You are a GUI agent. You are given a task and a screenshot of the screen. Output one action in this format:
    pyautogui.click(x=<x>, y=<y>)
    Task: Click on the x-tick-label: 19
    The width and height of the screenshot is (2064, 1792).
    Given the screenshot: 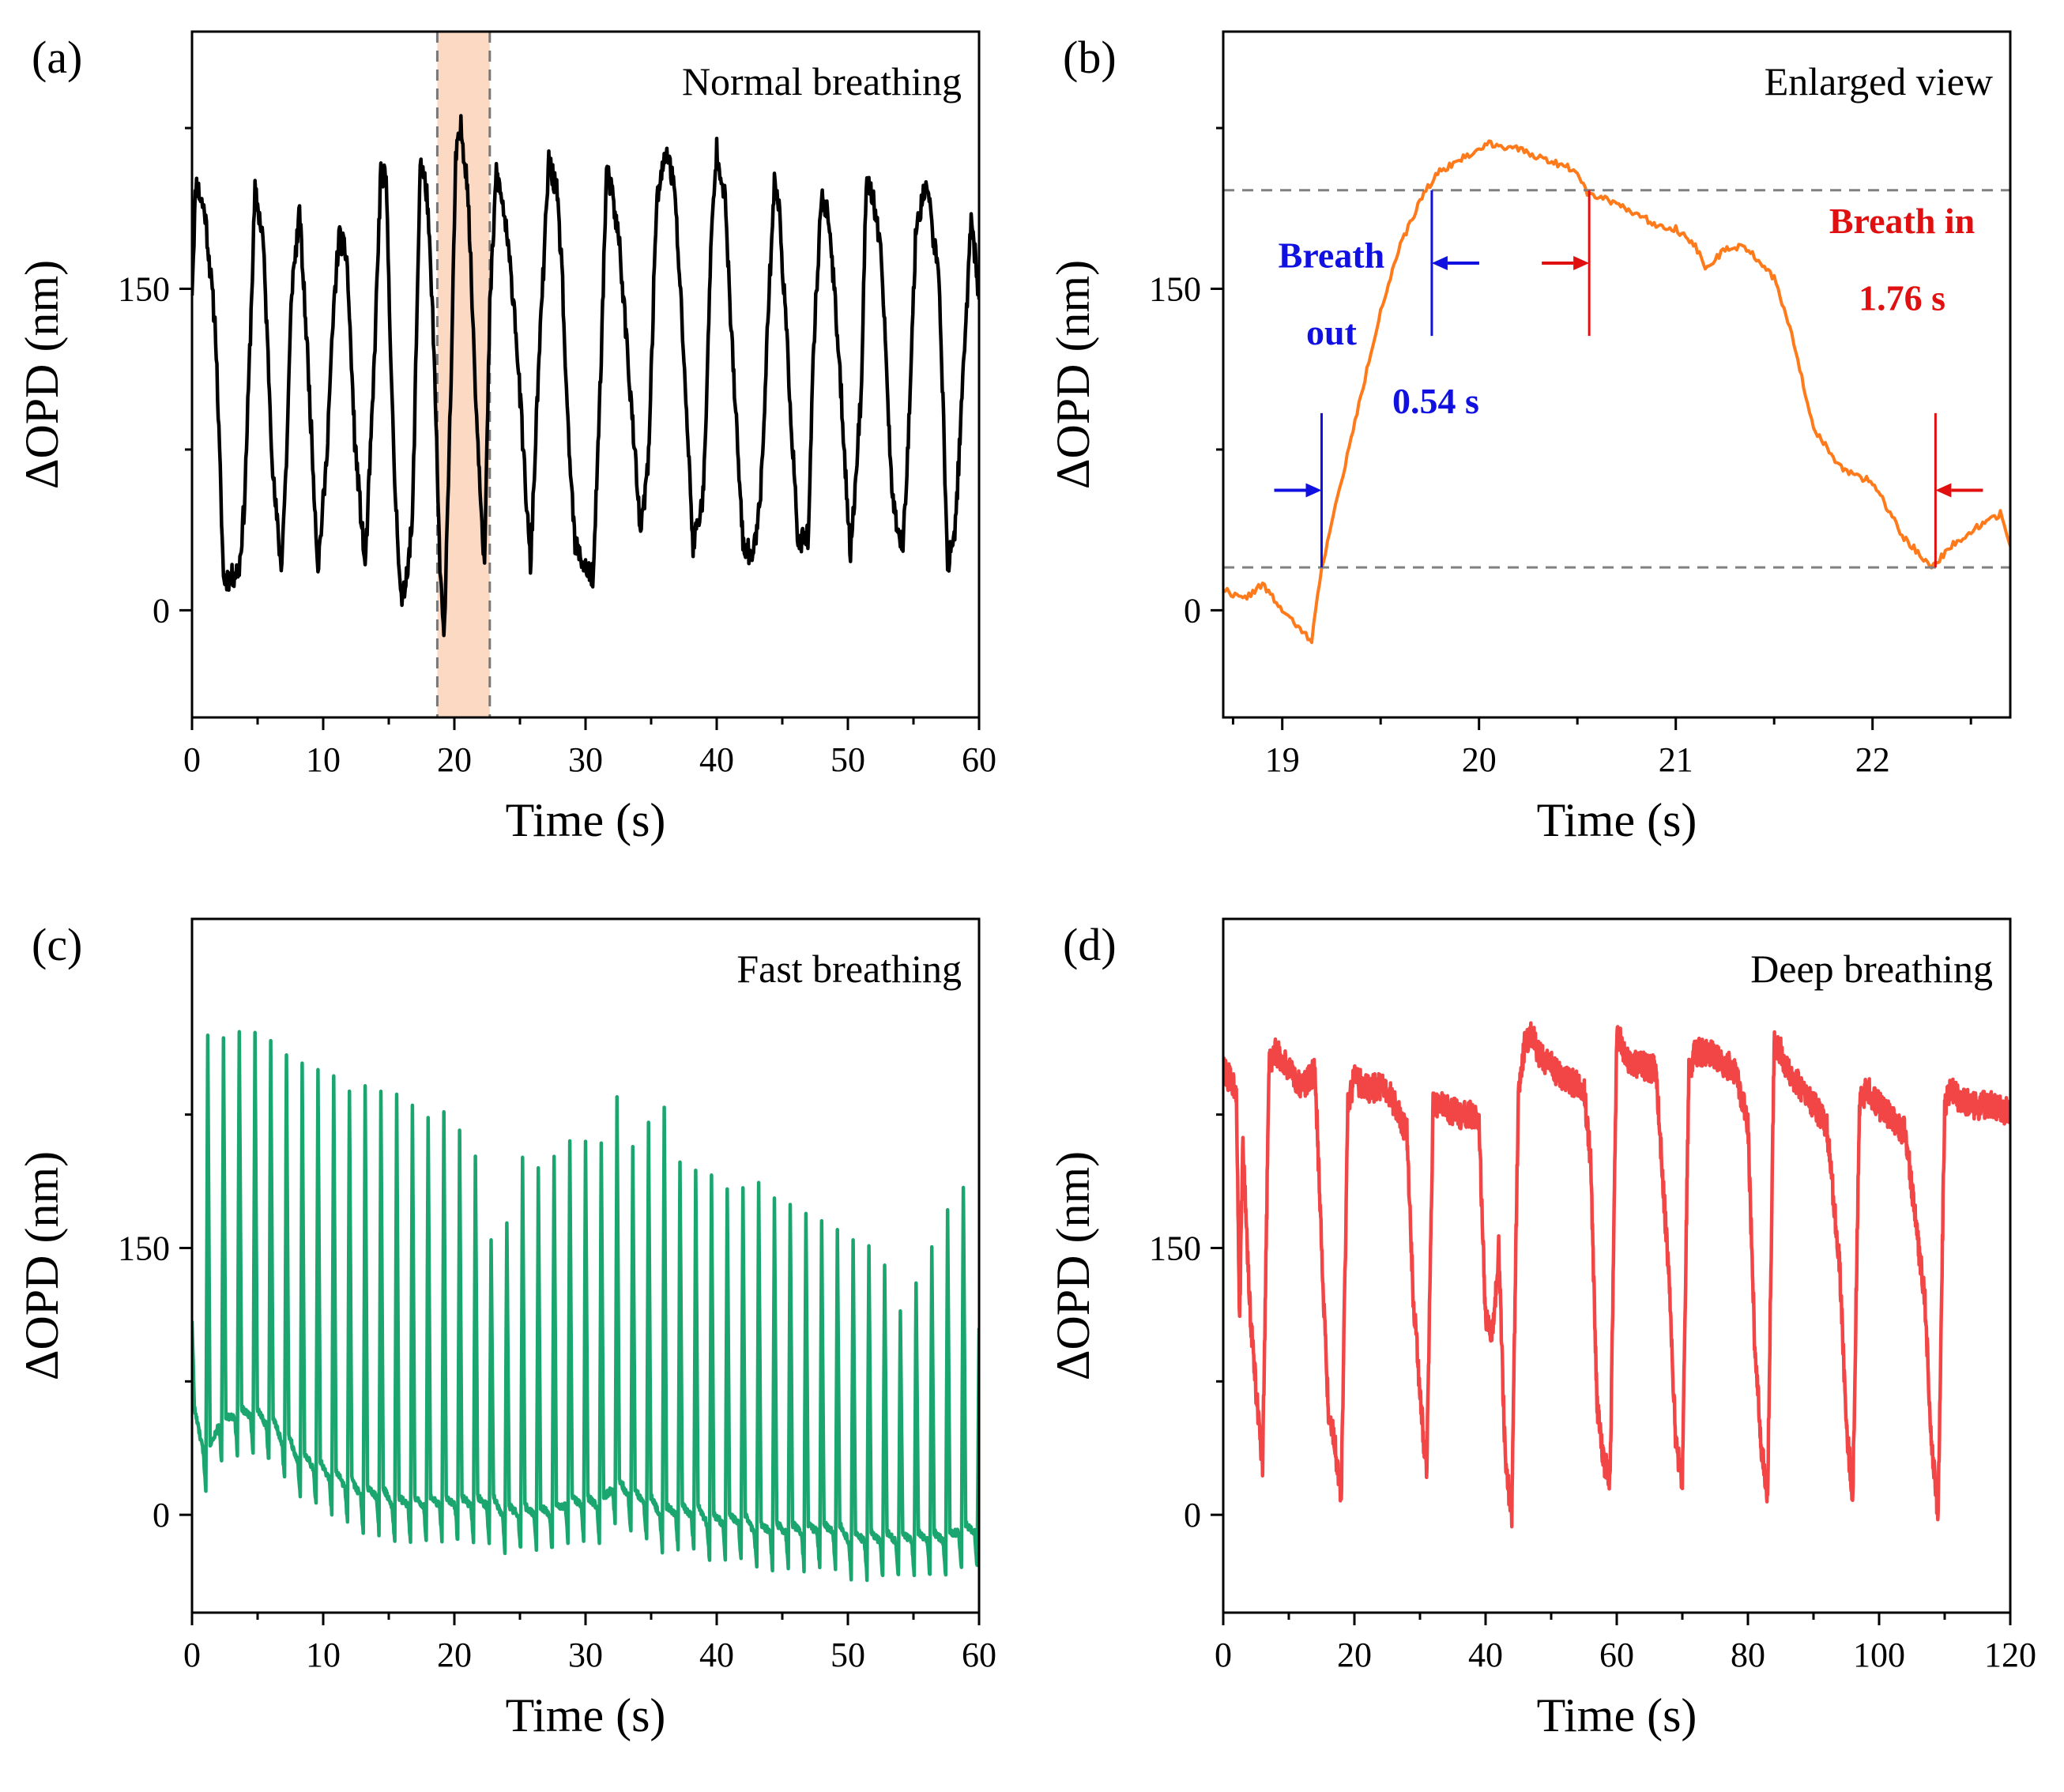 What is the action you would take?
    pyautogui.click(x=1282, y=759)
    